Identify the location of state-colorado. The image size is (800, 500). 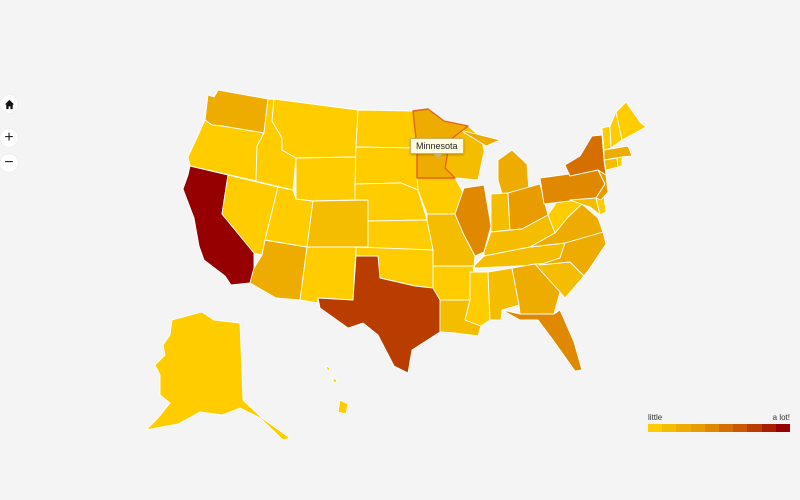
(337, 223).